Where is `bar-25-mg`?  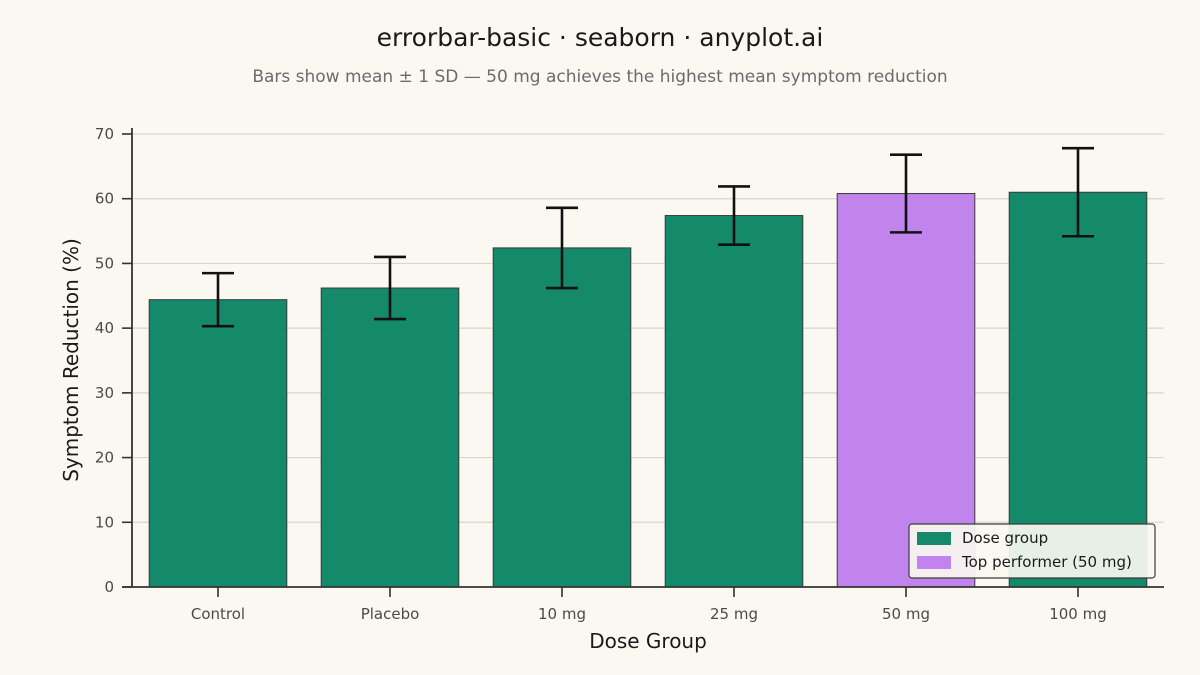
bar-25-mg is located at coordinates (734, 401).